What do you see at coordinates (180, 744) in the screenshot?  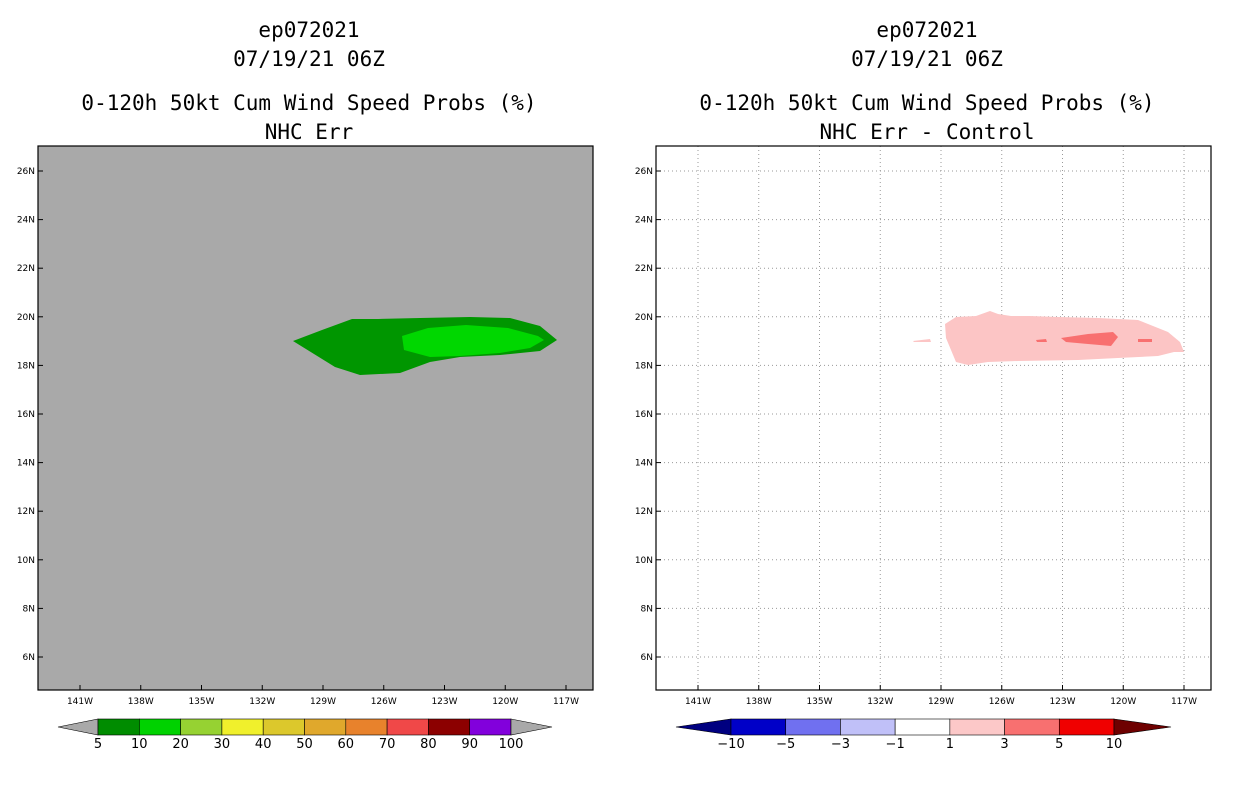 I see `colorbar-label: 20` at bounding box center [180, 744].